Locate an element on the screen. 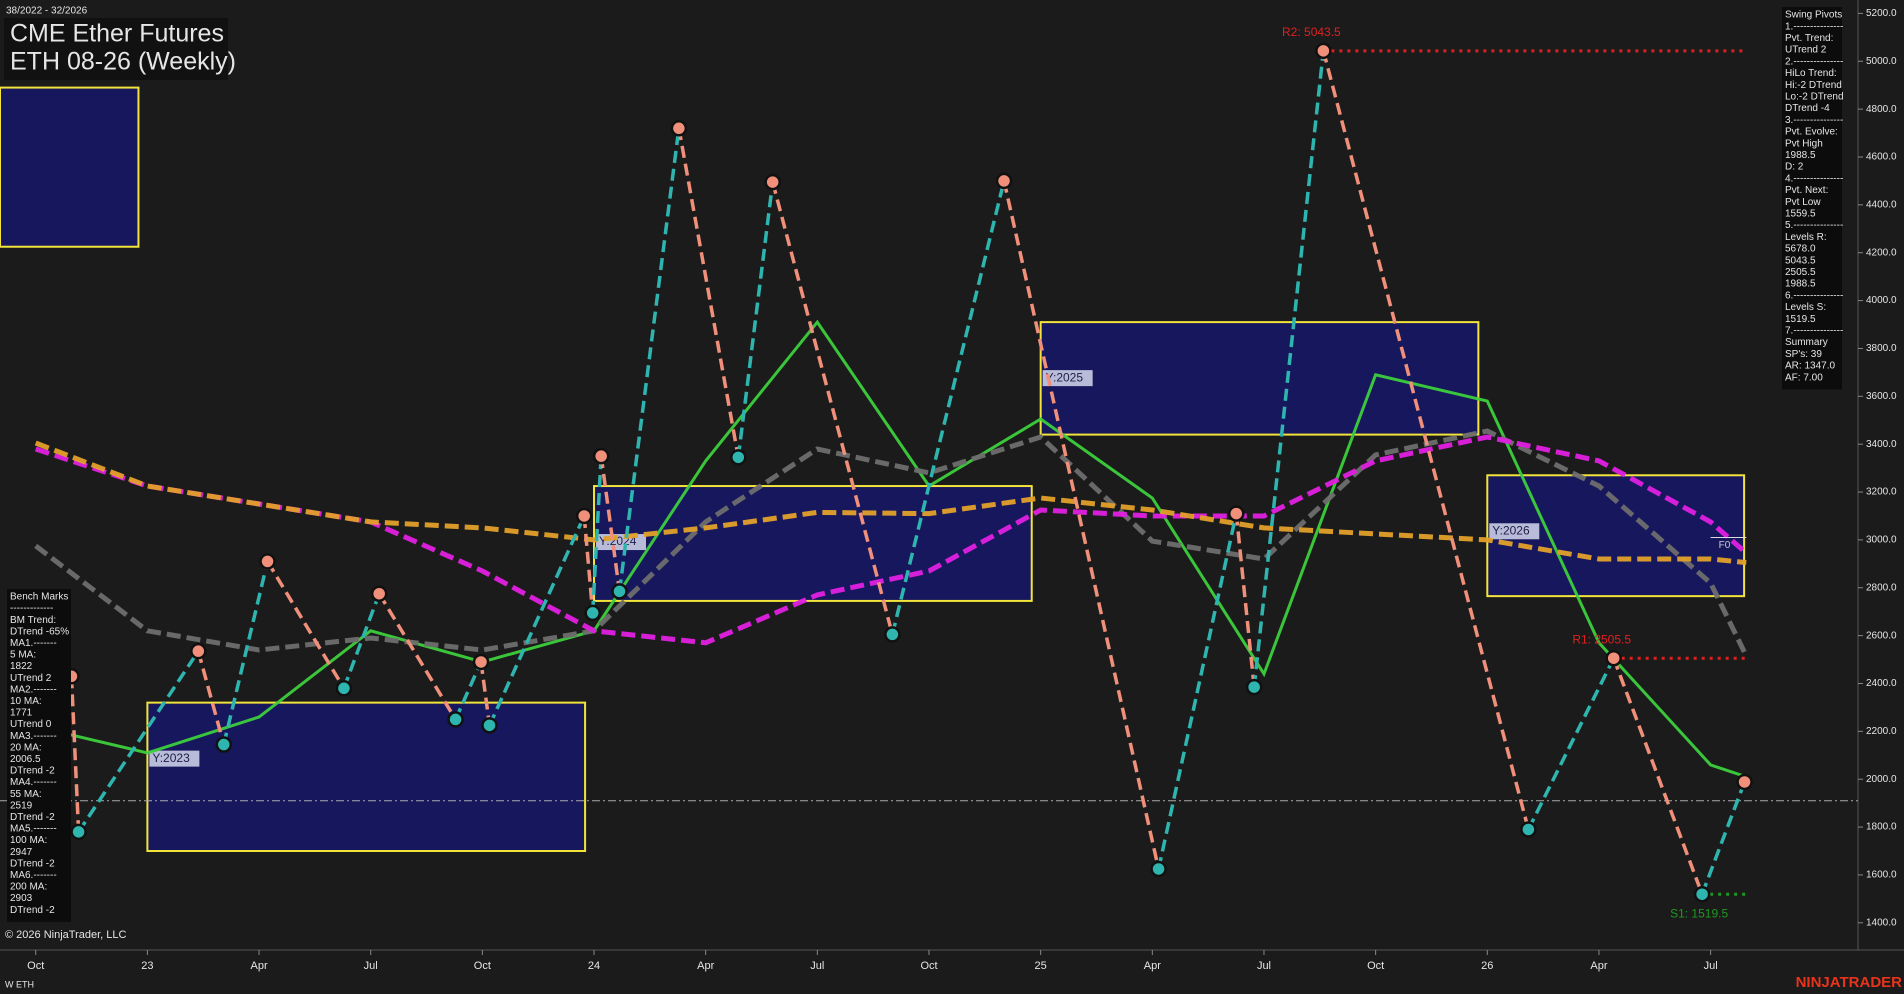 The height and width of the screenshot is (994, 1904). right-panel-line: 1988.5 is located at coordinates (1800, 155).